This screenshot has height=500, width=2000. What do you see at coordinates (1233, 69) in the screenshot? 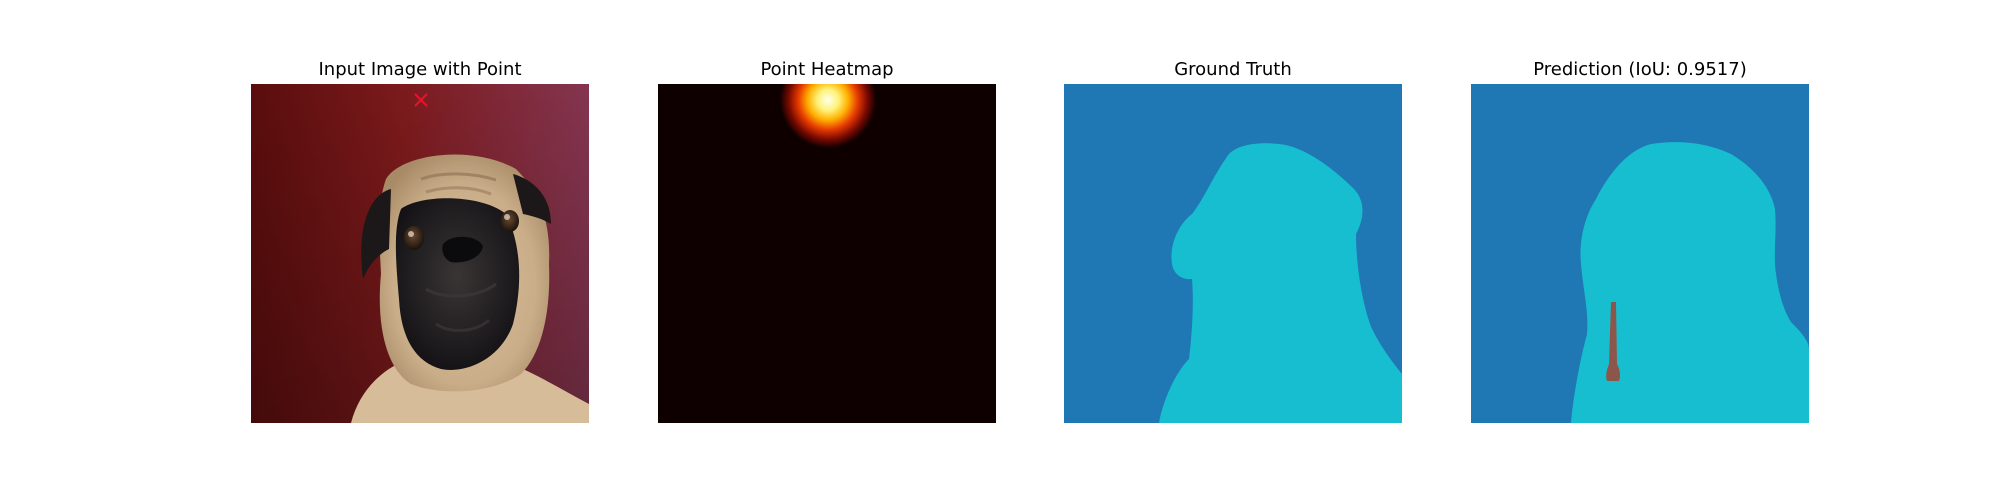
I see `panel-title-ground-truth: Ground Truth` at bounding box center [1233, 69].